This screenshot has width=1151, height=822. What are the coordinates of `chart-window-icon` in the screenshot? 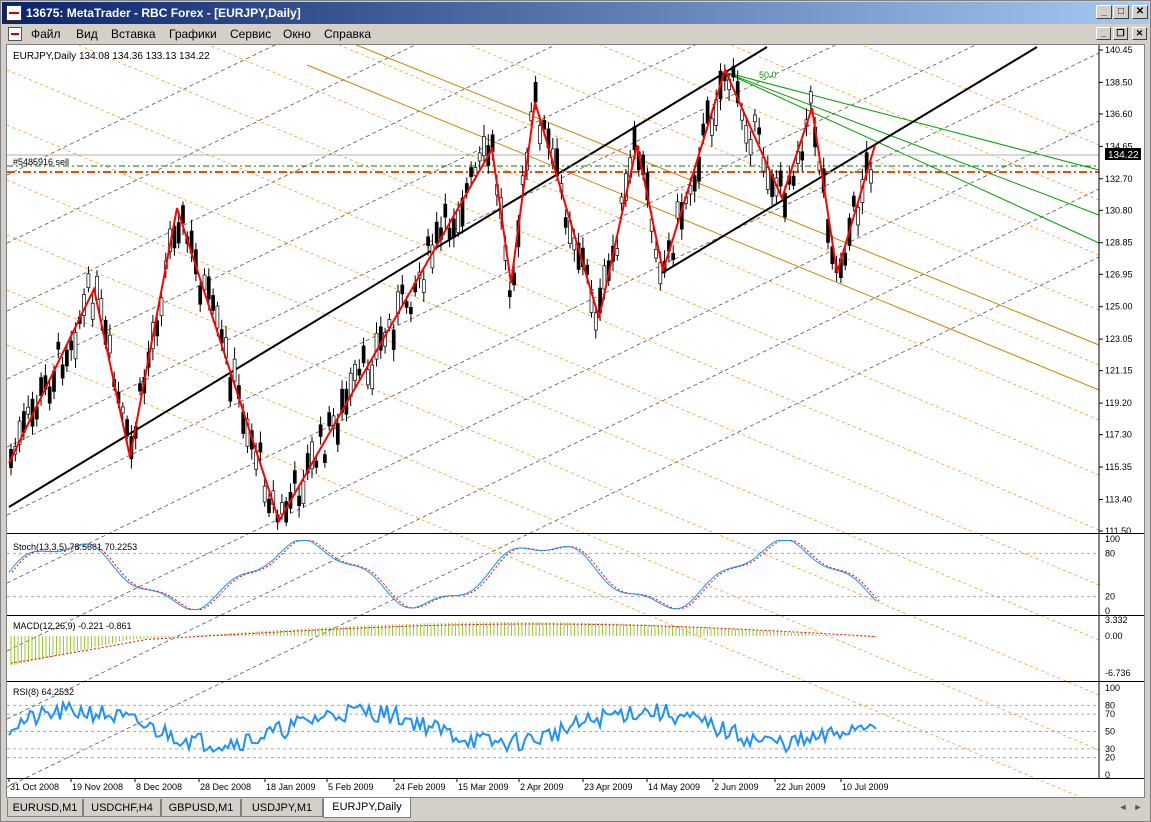 It's located at (15, 34).